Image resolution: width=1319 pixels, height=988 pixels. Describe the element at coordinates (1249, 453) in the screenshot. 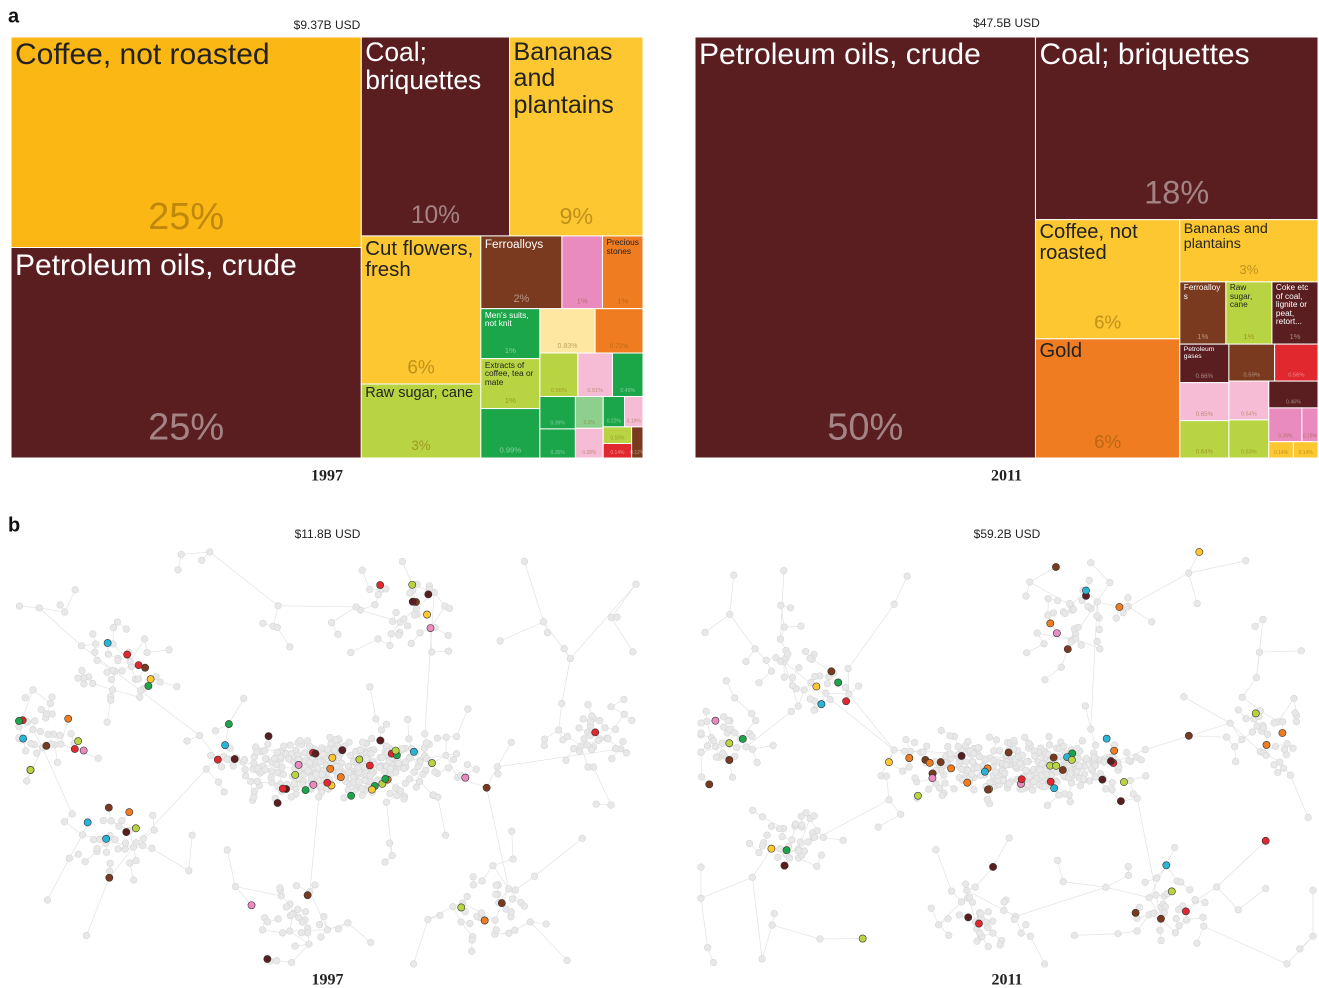

I see `tile-value-label: 0.53%` at that location.